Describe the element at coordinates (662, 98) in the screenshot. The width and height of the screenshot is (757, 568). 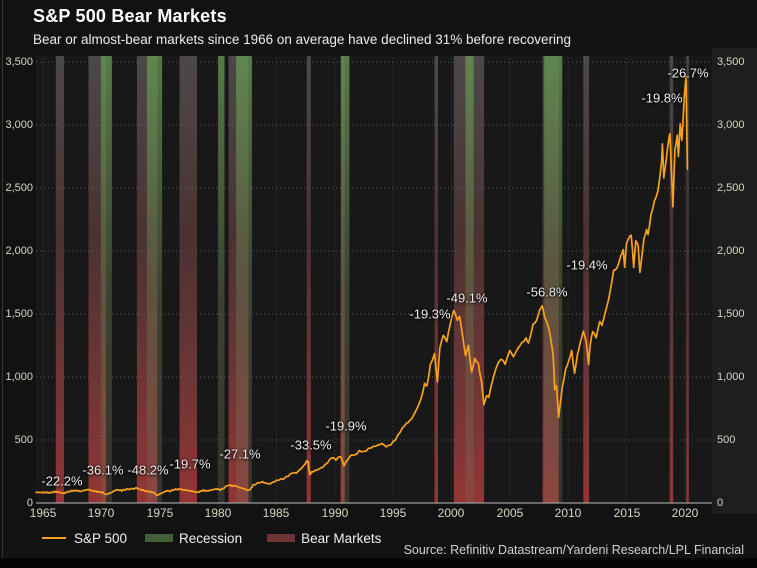
I see `decline-annotation: -19.8%` at that location.